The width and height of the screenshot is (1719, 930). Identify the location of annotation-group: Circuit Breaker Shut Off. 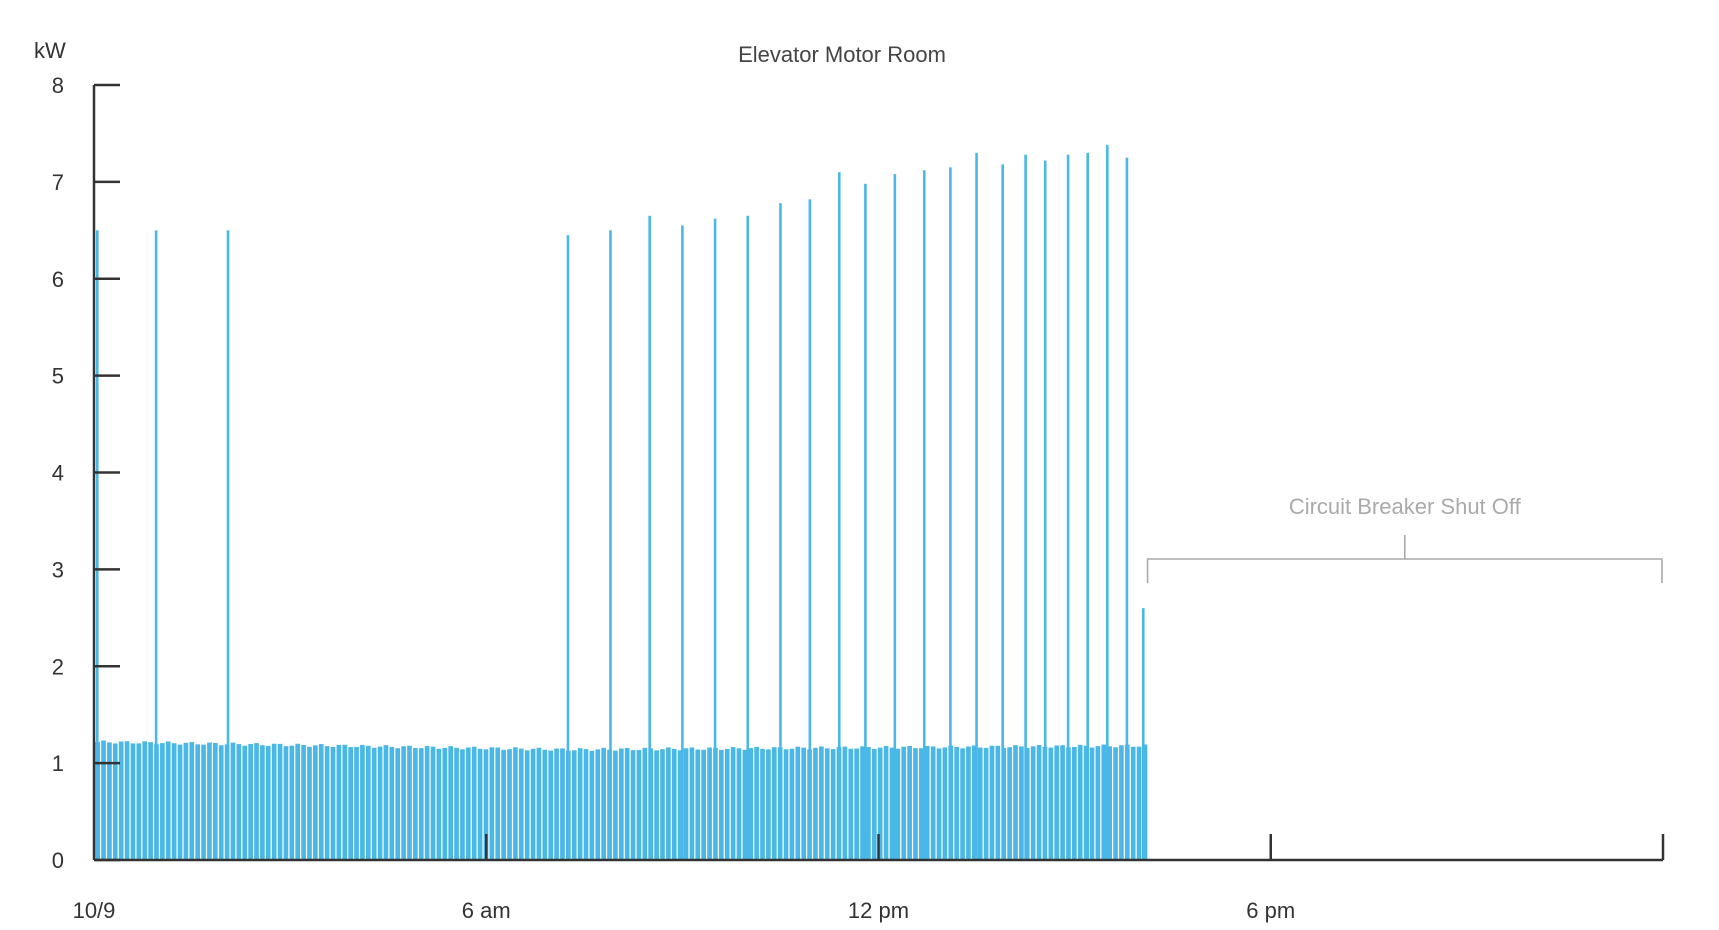
(1404, 538).